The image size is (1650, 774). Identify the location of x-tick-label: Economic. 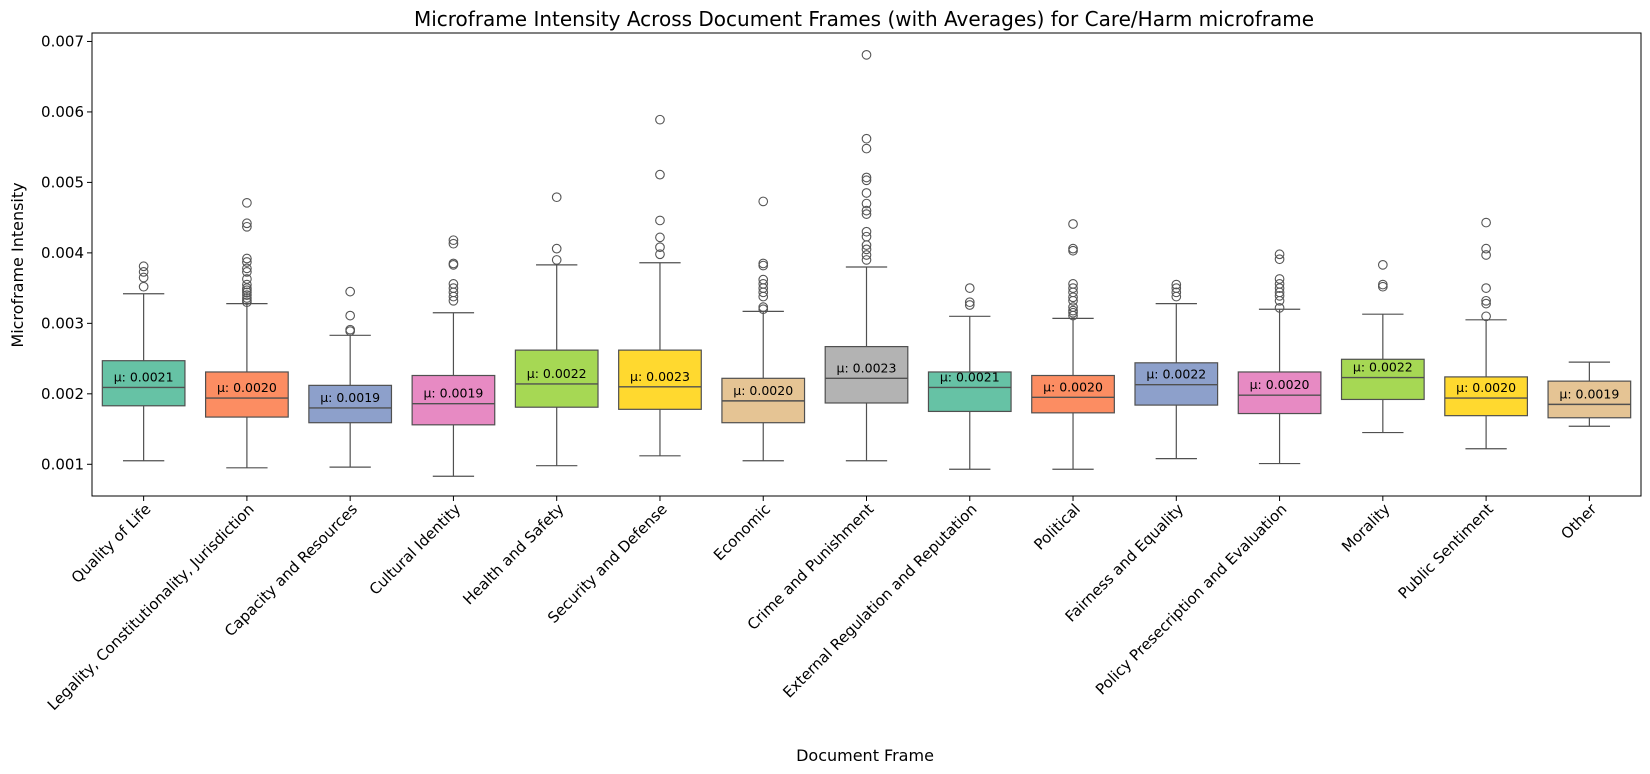
(742, 532).